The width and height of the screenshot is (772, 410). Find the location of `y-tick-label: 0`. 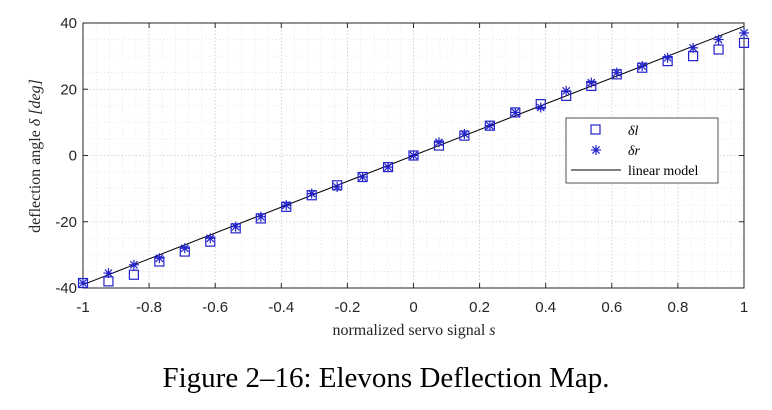

y-tick-label: 0 is located at coordinates (73, 156).